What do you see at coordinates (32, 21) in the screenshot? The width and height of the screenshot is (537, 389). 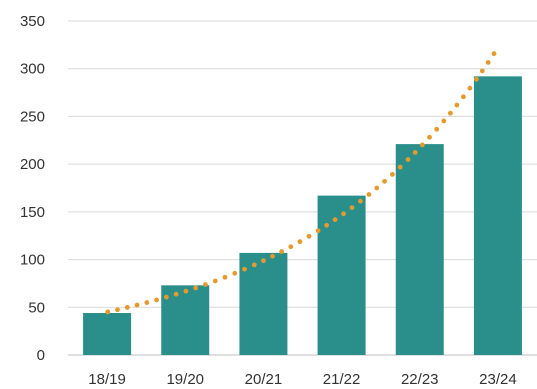 I see `y-tick-label: 350` at bounding box center [32, 21].